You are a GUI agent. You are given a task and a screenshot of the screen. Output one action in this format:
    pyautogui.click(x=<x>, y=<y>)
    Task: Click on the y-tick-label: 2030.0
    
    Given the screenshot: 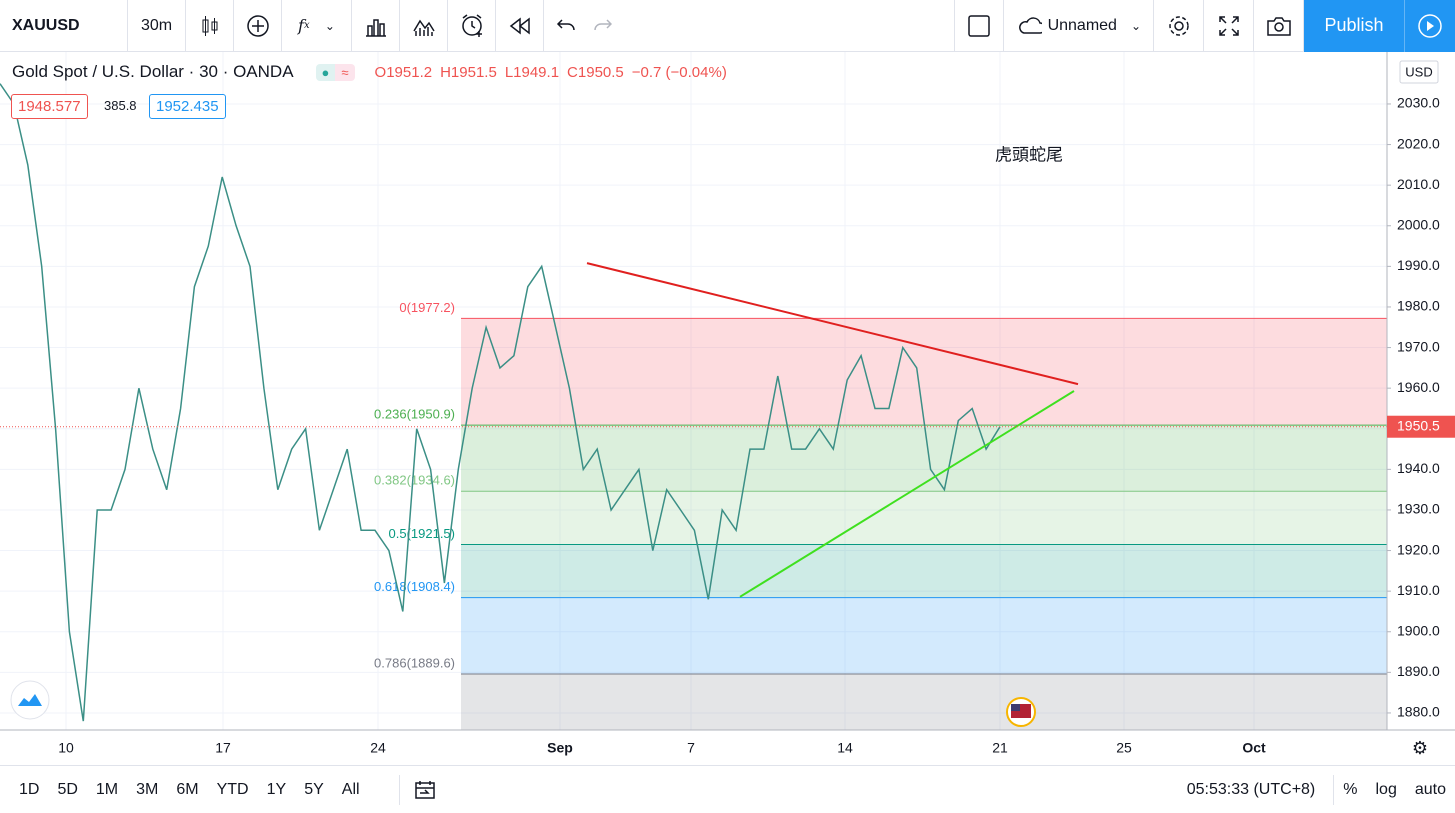 What is the action you would take?
    pyautogui.click(x=1418, y=103)
    